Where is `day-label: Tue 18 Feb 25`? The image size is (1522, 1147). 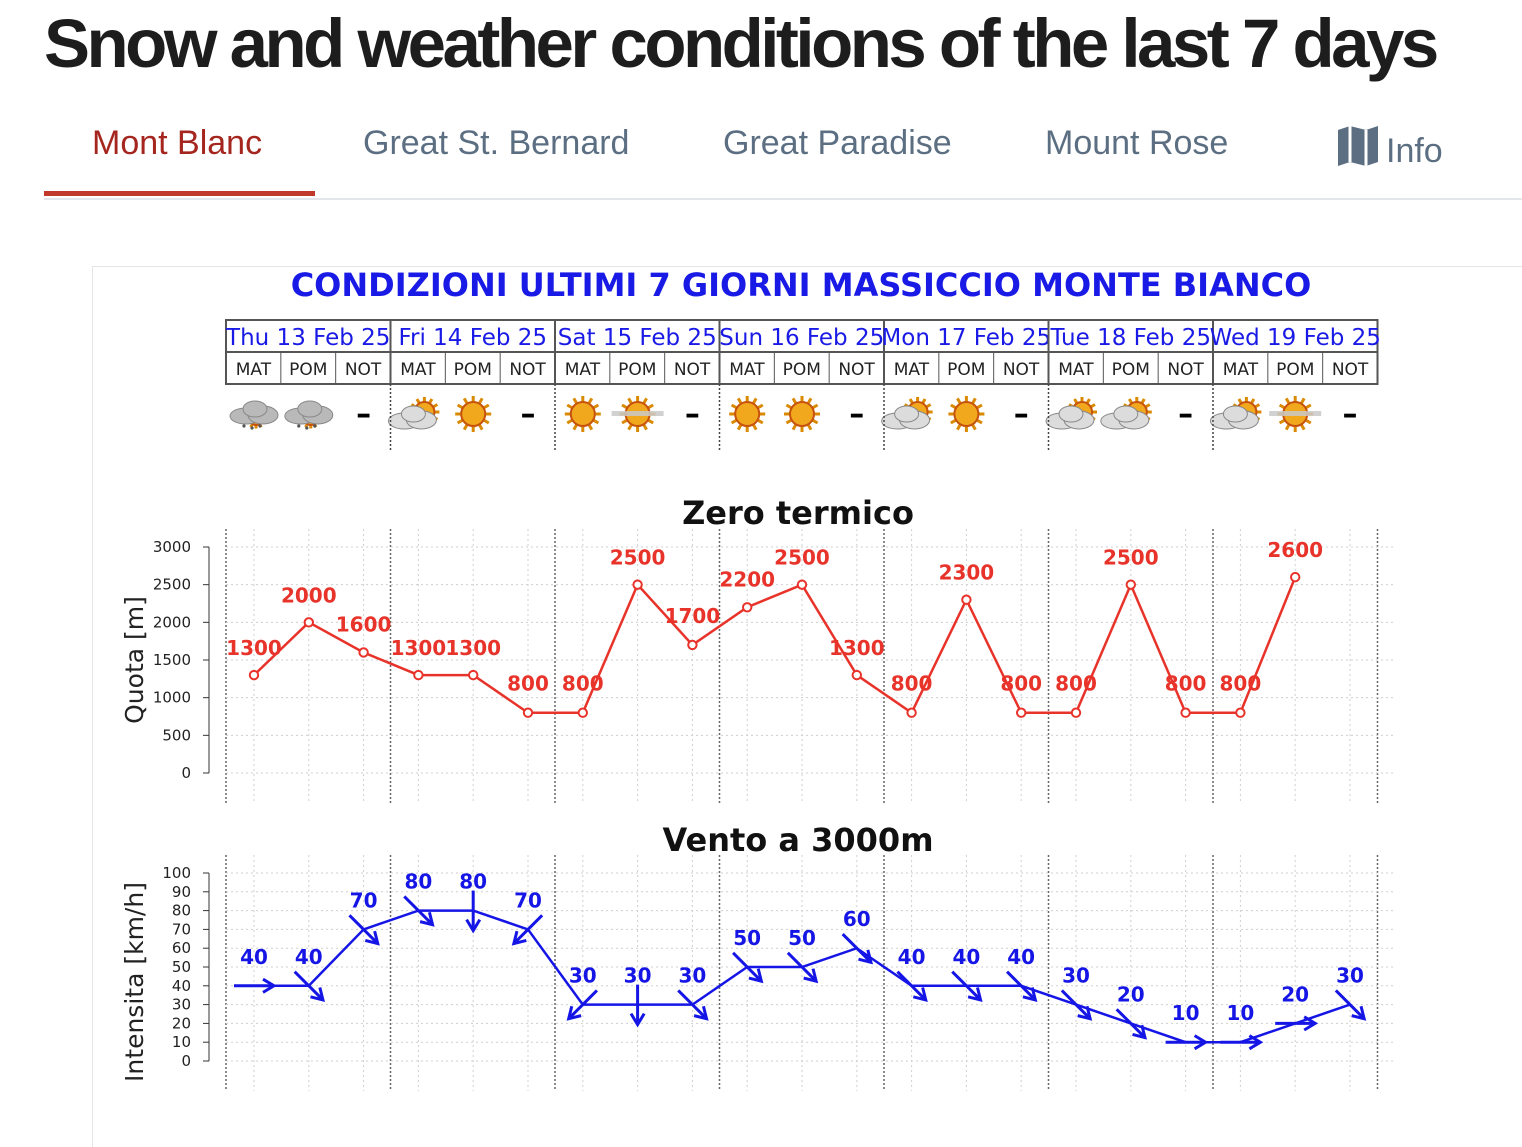 day-label: Tue 18 Feb 25 is located at coordinates (1130, 338).